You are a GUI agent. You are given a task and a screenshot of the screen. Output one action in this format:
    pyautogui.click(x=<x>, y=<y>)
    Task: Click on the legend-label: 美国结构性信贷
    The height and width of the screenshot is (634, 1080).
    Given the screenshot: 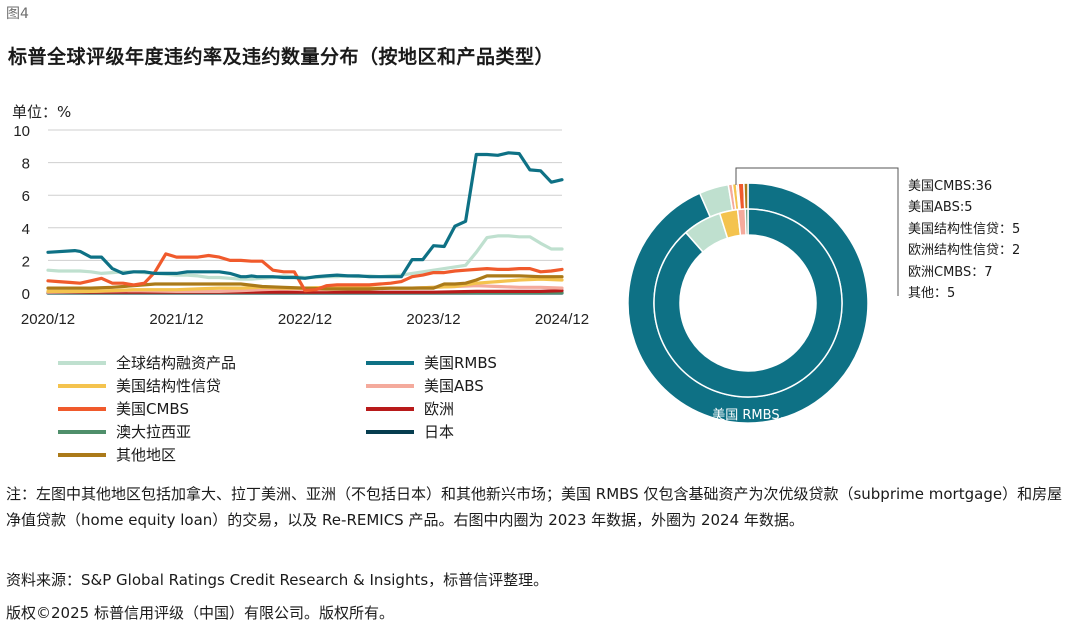 What is the action you would take?
    pyautogui.click(x=169, y=386)
    